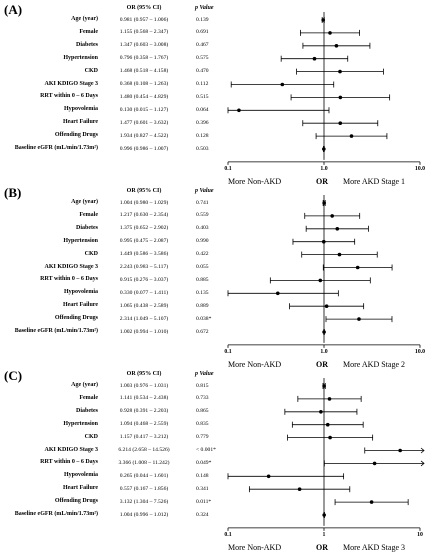  Describe the element at coordinates (144, 254) in the screenshot. I see `row-or-value: 1.449 (0.586 – 3.586)` at that location.